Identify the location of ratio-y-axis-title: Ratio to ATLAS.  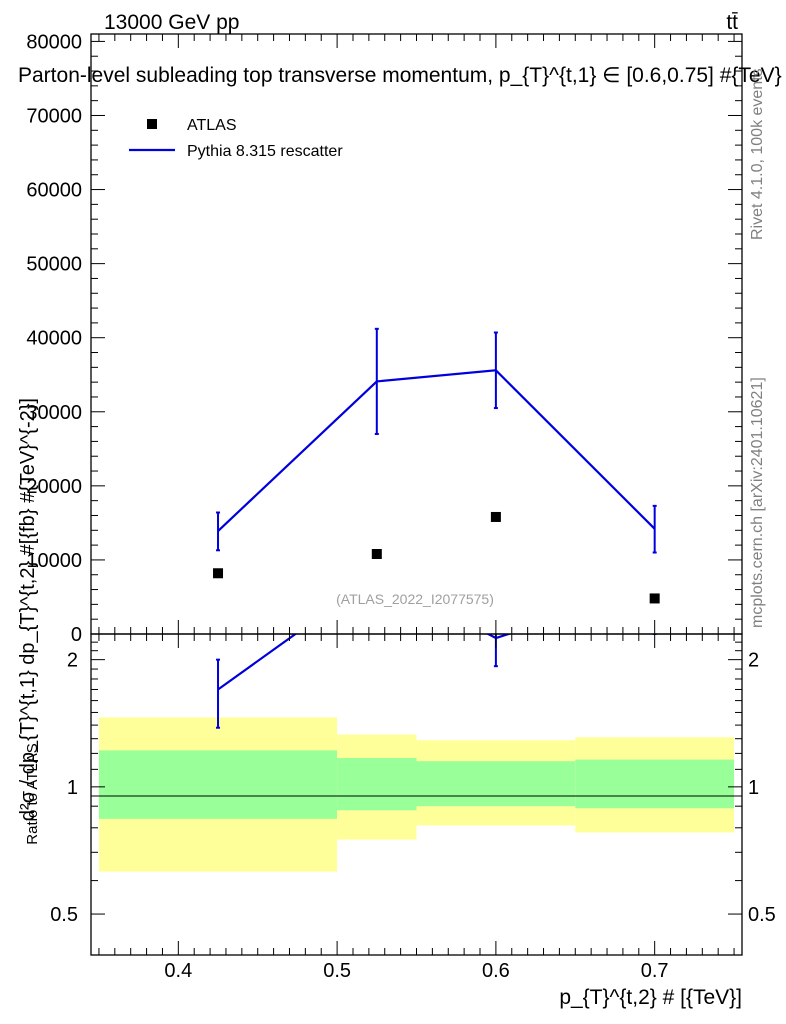
(32, 793).